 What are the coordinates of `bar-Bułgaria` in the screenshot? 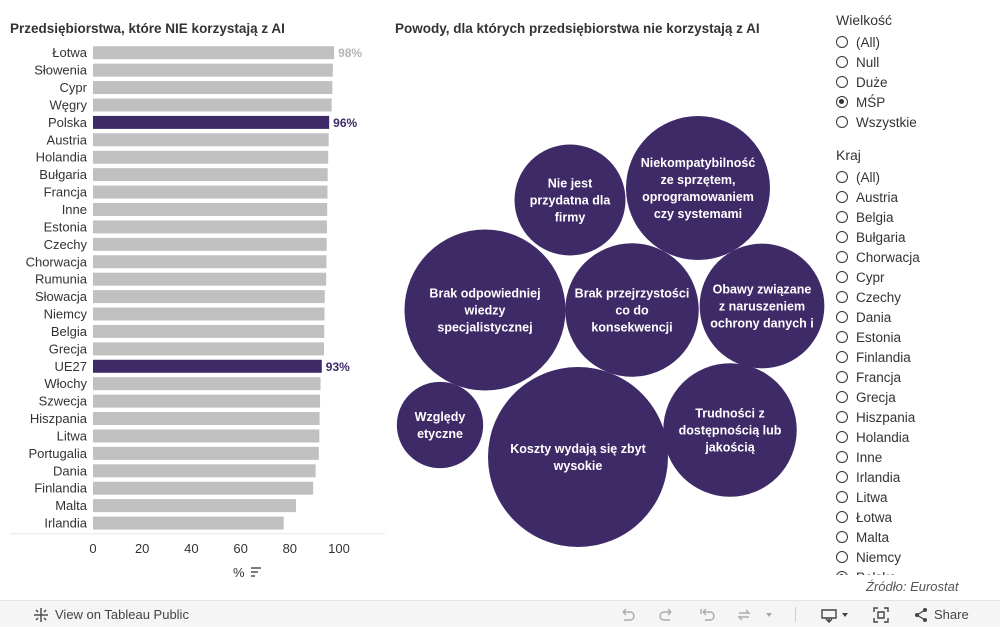 It's located at (210, 175).